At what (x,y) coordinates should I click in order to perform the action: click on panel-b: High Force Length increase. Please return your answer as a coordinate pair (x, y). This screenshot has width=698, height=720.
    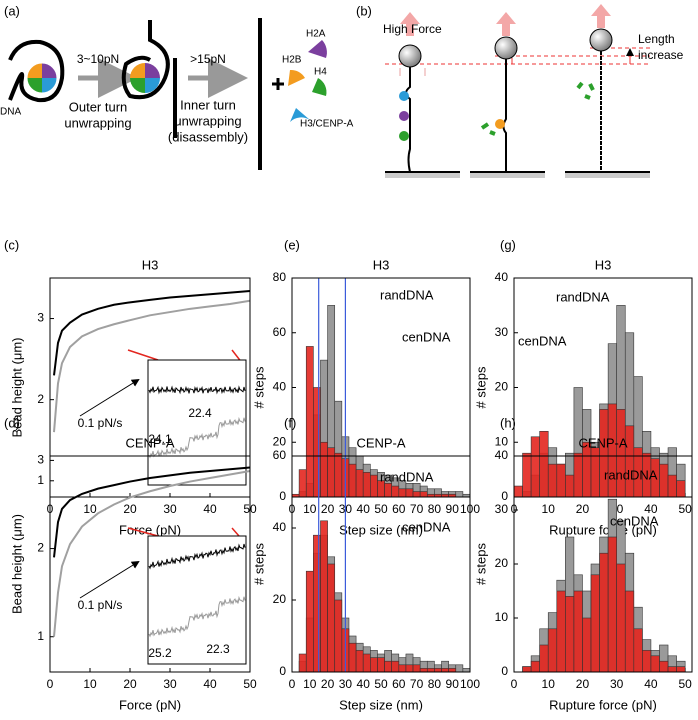
    Looking at the image, I should click on (533, 91).